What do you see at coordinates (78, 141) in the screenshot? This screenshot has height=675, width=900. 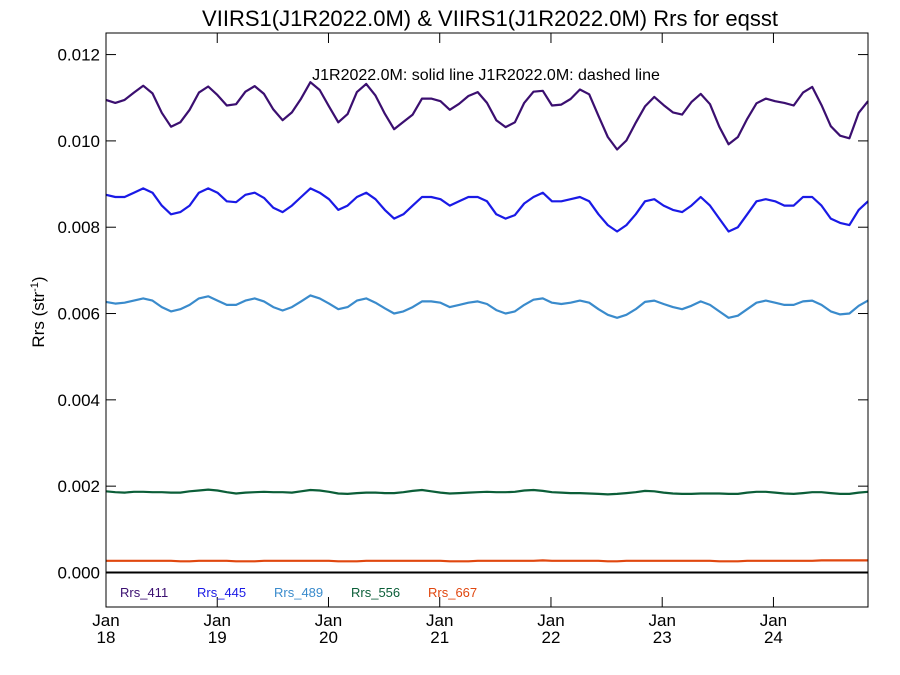 I see `y-tick-label: 0.010` at bounding box center [78, 141].